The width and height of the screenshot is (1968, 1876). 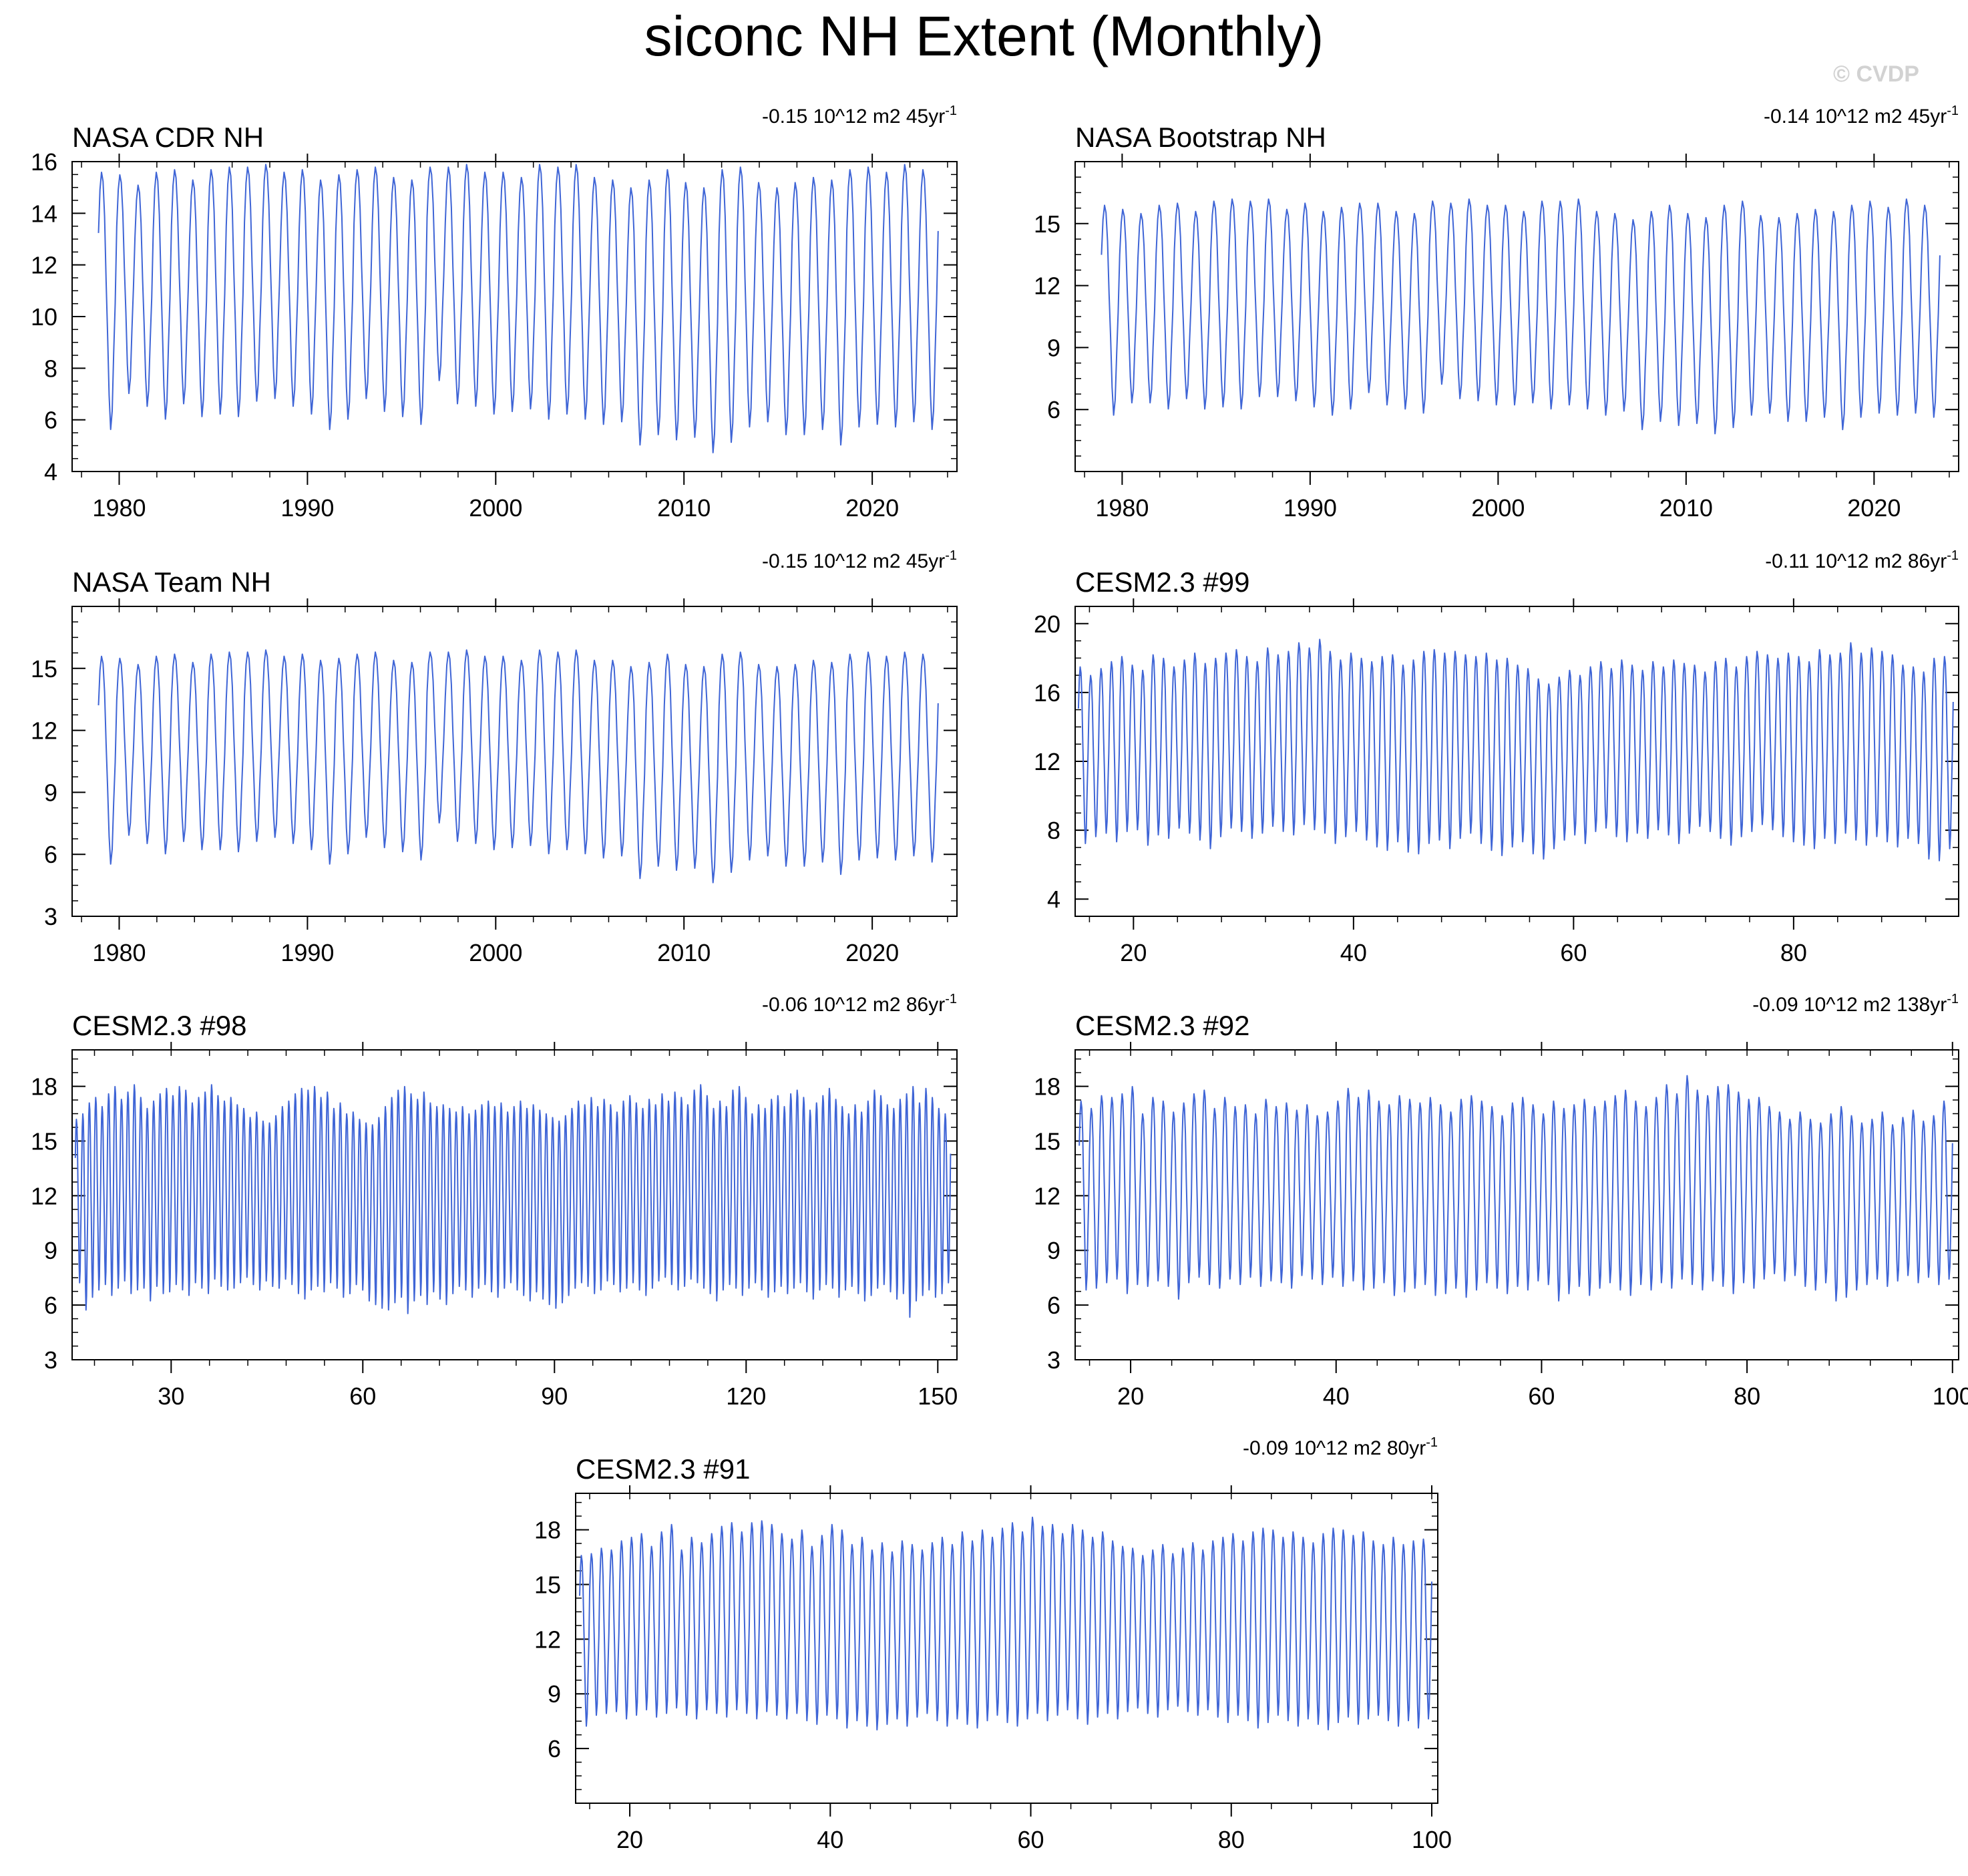 What do you see at coordinates (853, 1005) in the screenshot?
I see `trend-value: -0.06 10^12 m2 86yr` at bounding box center [853, 1005].